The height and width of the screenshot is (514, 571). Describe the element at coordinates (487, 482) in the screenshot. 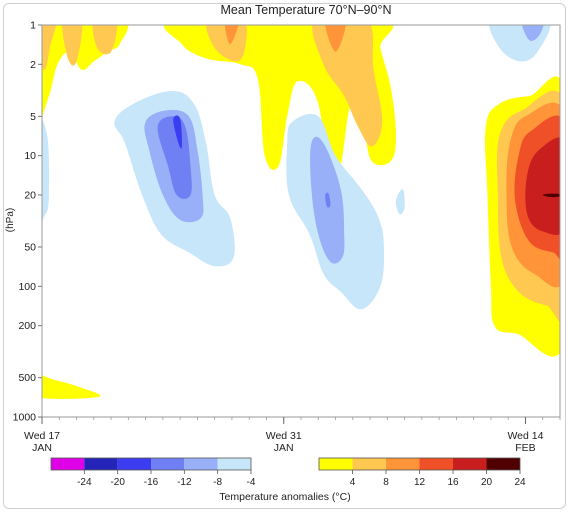

I see `colorbar-tick-label: 20` at that location.